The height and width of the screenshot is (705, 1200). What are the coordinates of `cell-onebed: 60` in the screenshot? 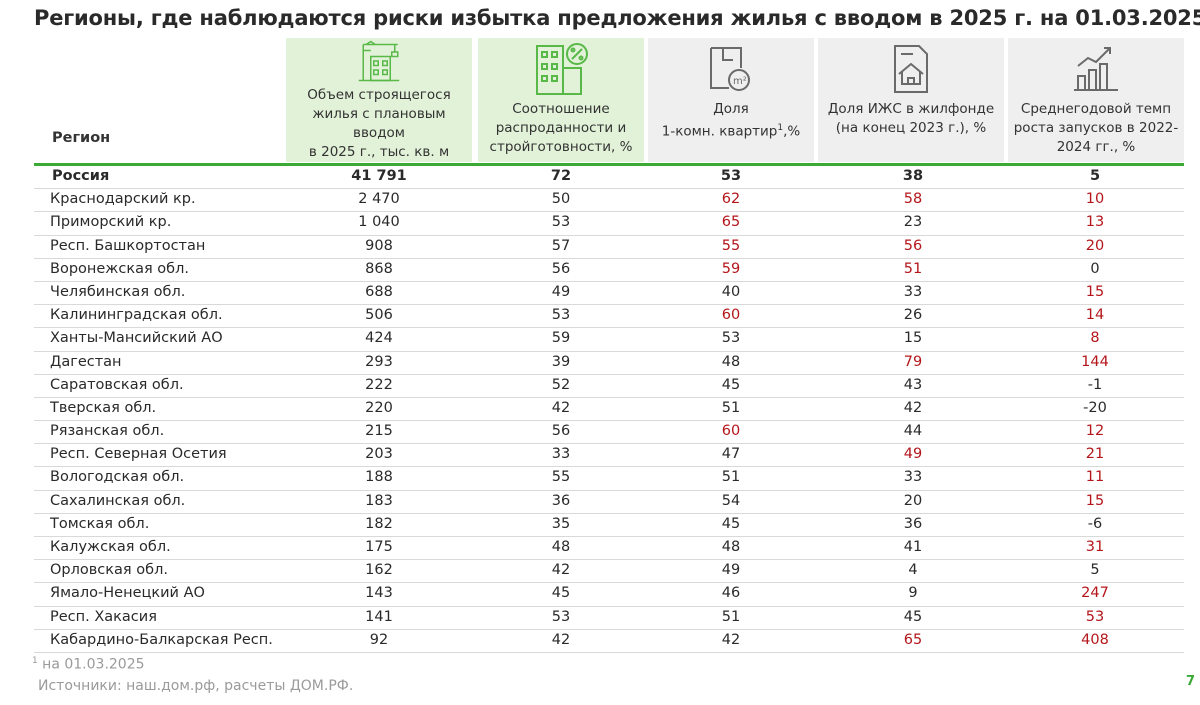 It's located at (731, 315).